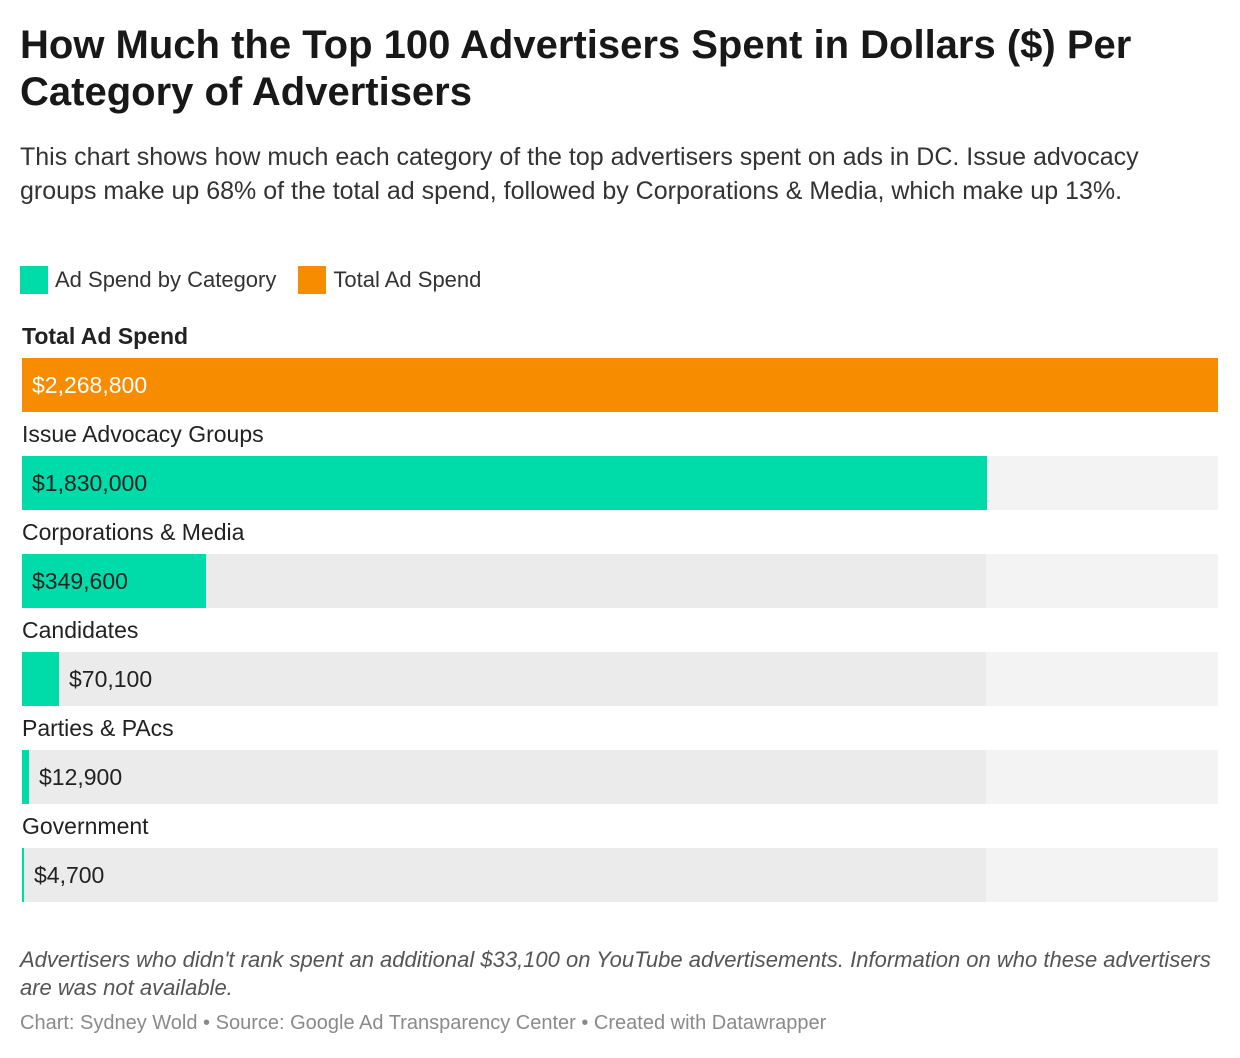 The width and height of the screenshot is (1240, 1058). Describe the element at coordinates (620, 581) in the screenshot. I see `bar-track-corporations-media: $349,600` at that location.